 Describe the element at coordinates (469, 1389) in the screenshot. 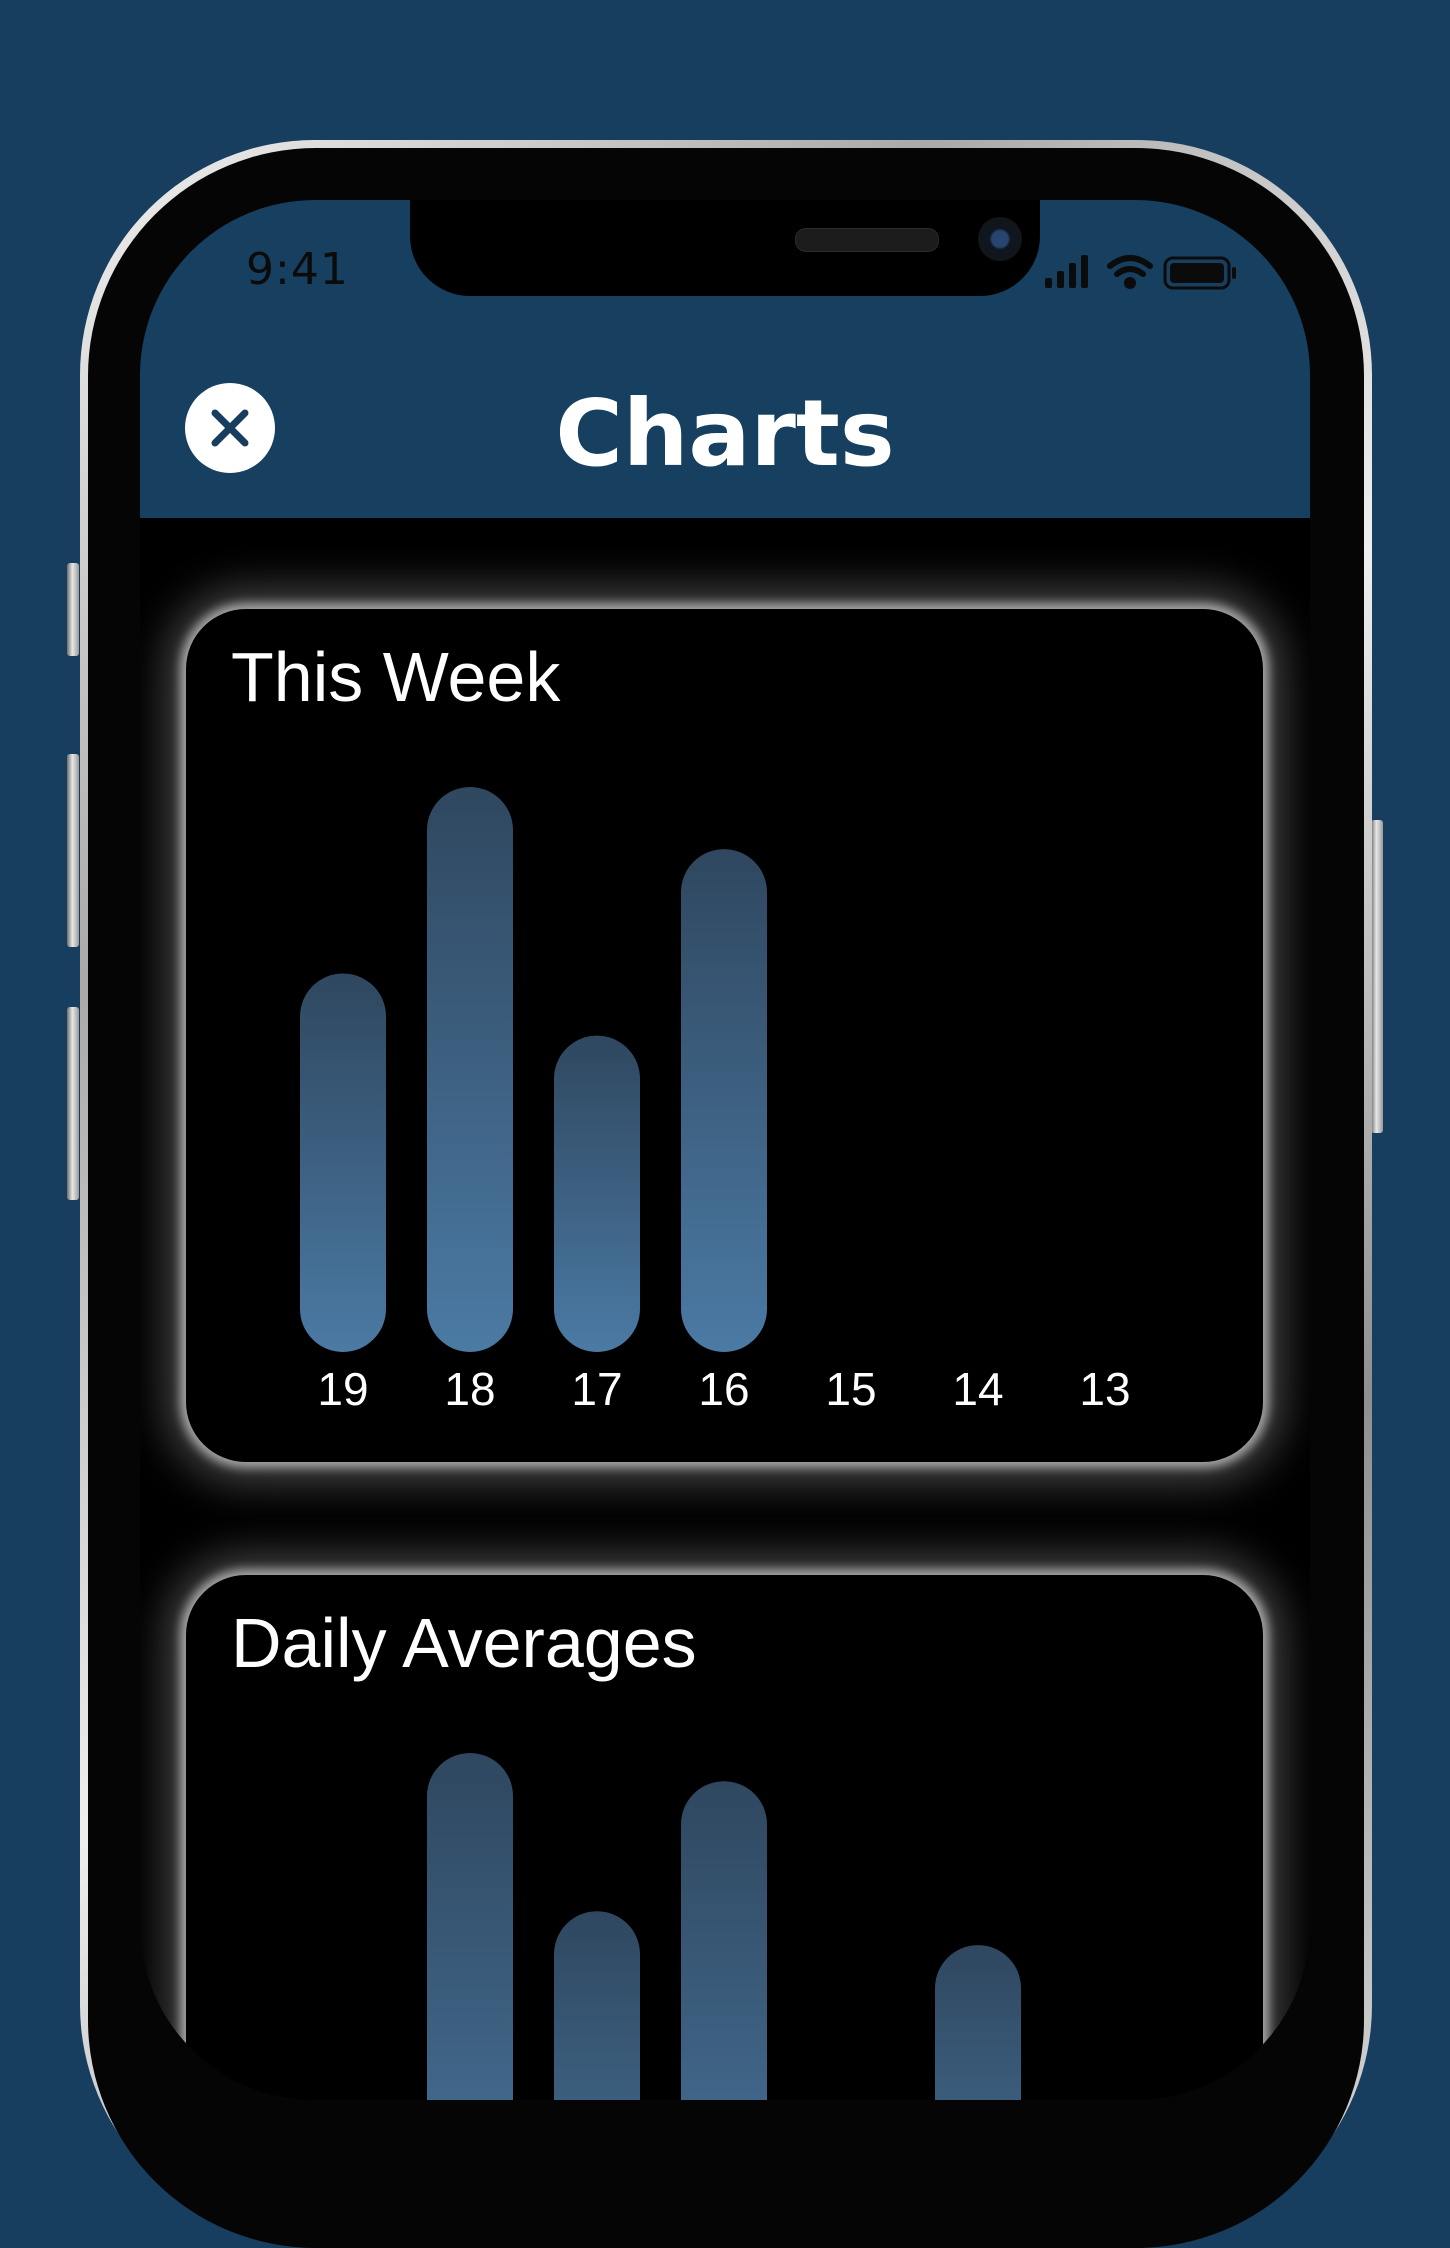

I see `x-tick-label: 18` at that location.